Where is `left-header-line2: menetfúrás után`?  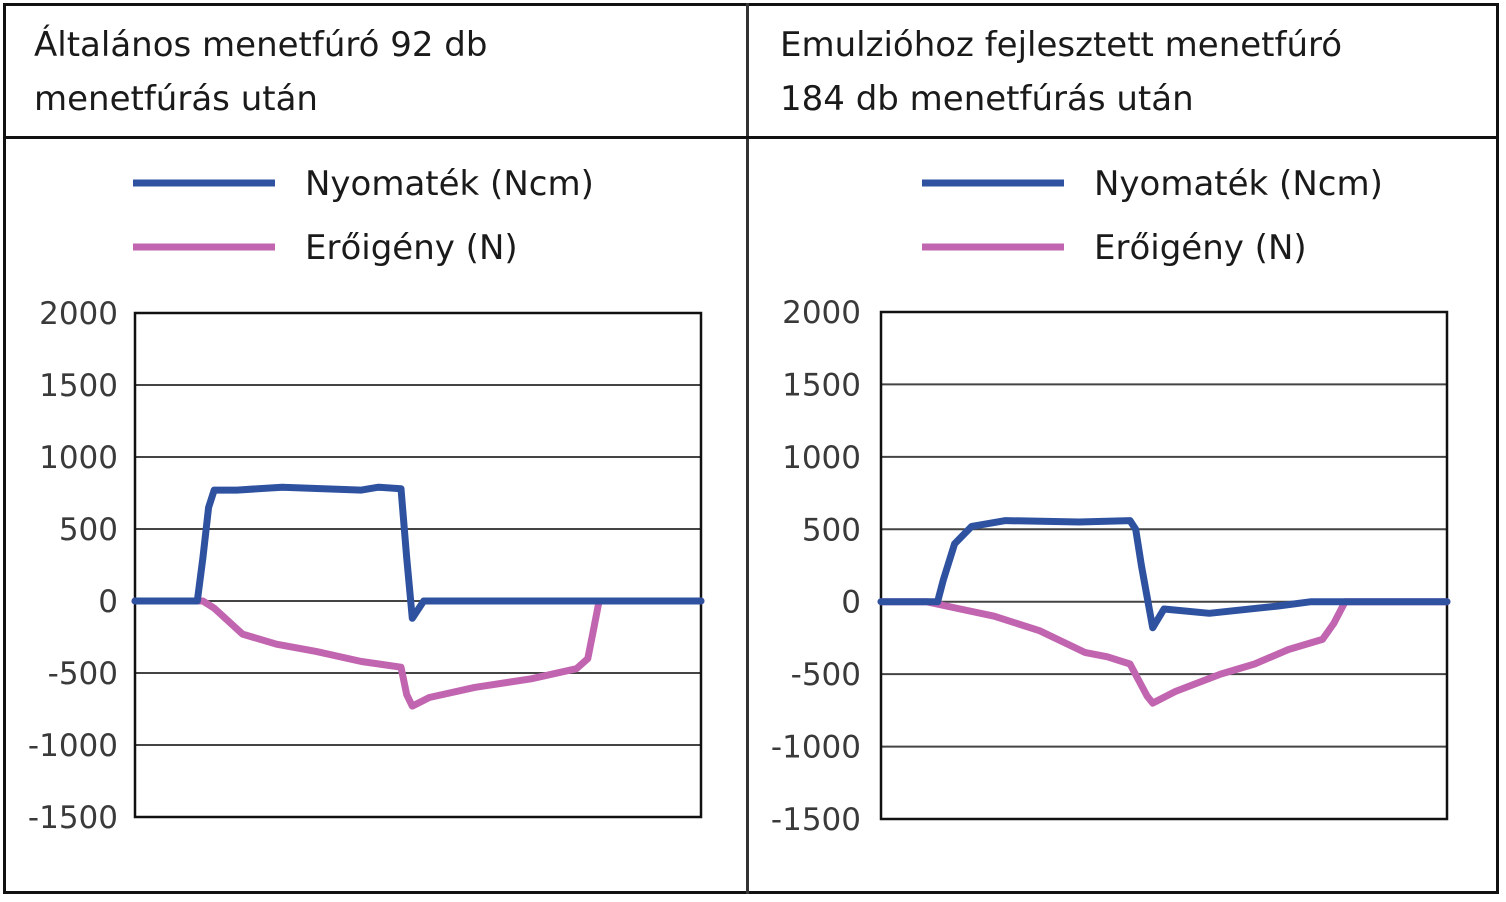
left-header-line2: menetfúrás után is located at coordinates (176, 99).